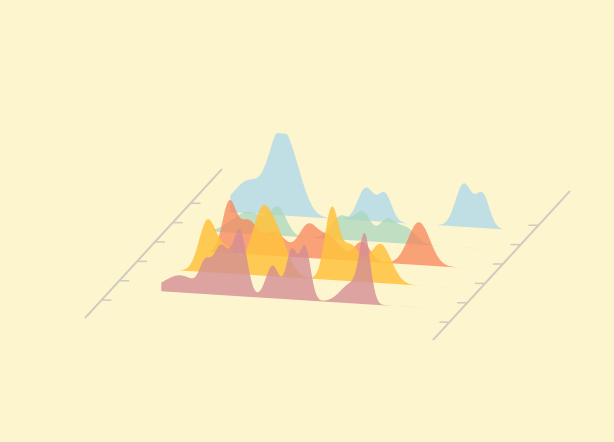  Describe the element at coordinates (153, 243) in the screenshot. I see `left-axis-line` at that location.